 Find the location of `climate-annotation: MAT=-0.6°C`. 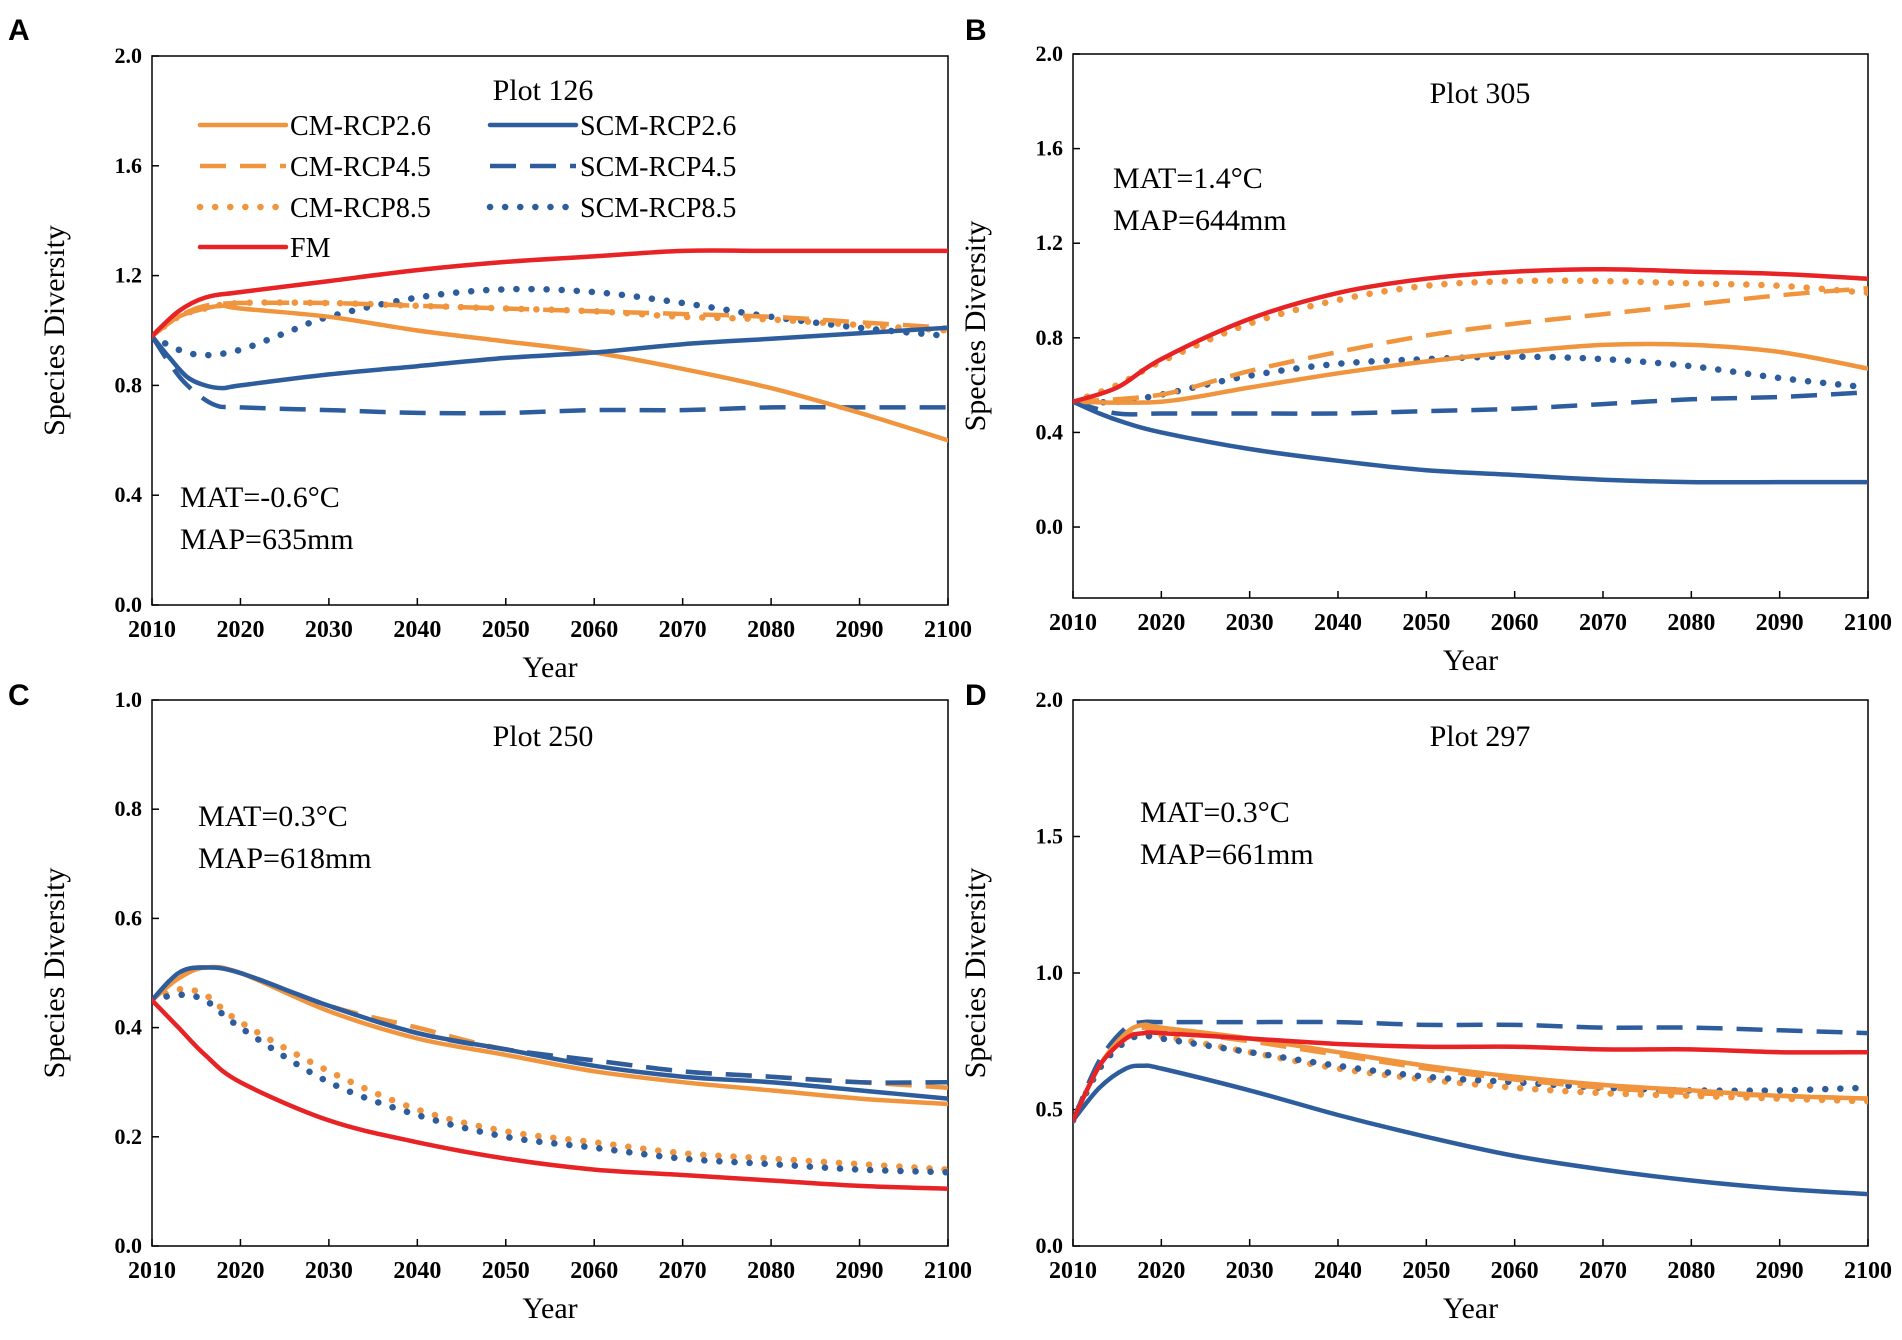

climate-annotation: MAT=-0.6°C is located at coordinates (260, 497).